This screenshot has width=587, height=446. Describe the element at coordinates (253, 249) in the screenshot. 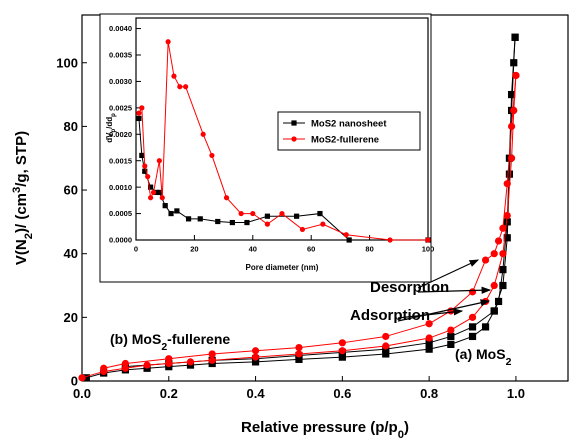

I see `x-tick-label: 40` at that location.